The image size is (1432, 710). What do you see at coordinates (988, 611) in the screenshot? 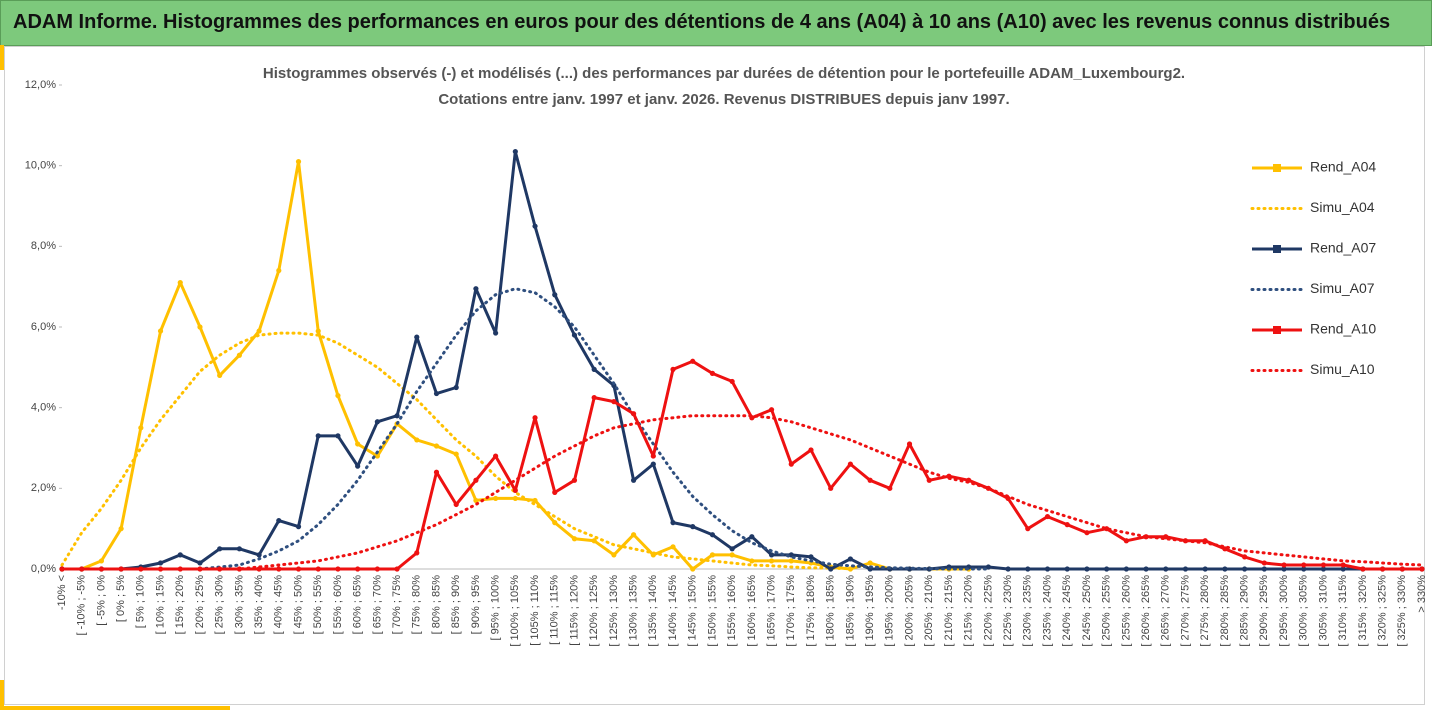
I see `x-tick-label: [ 220% ; 225%` at bounding box center [988, 611].